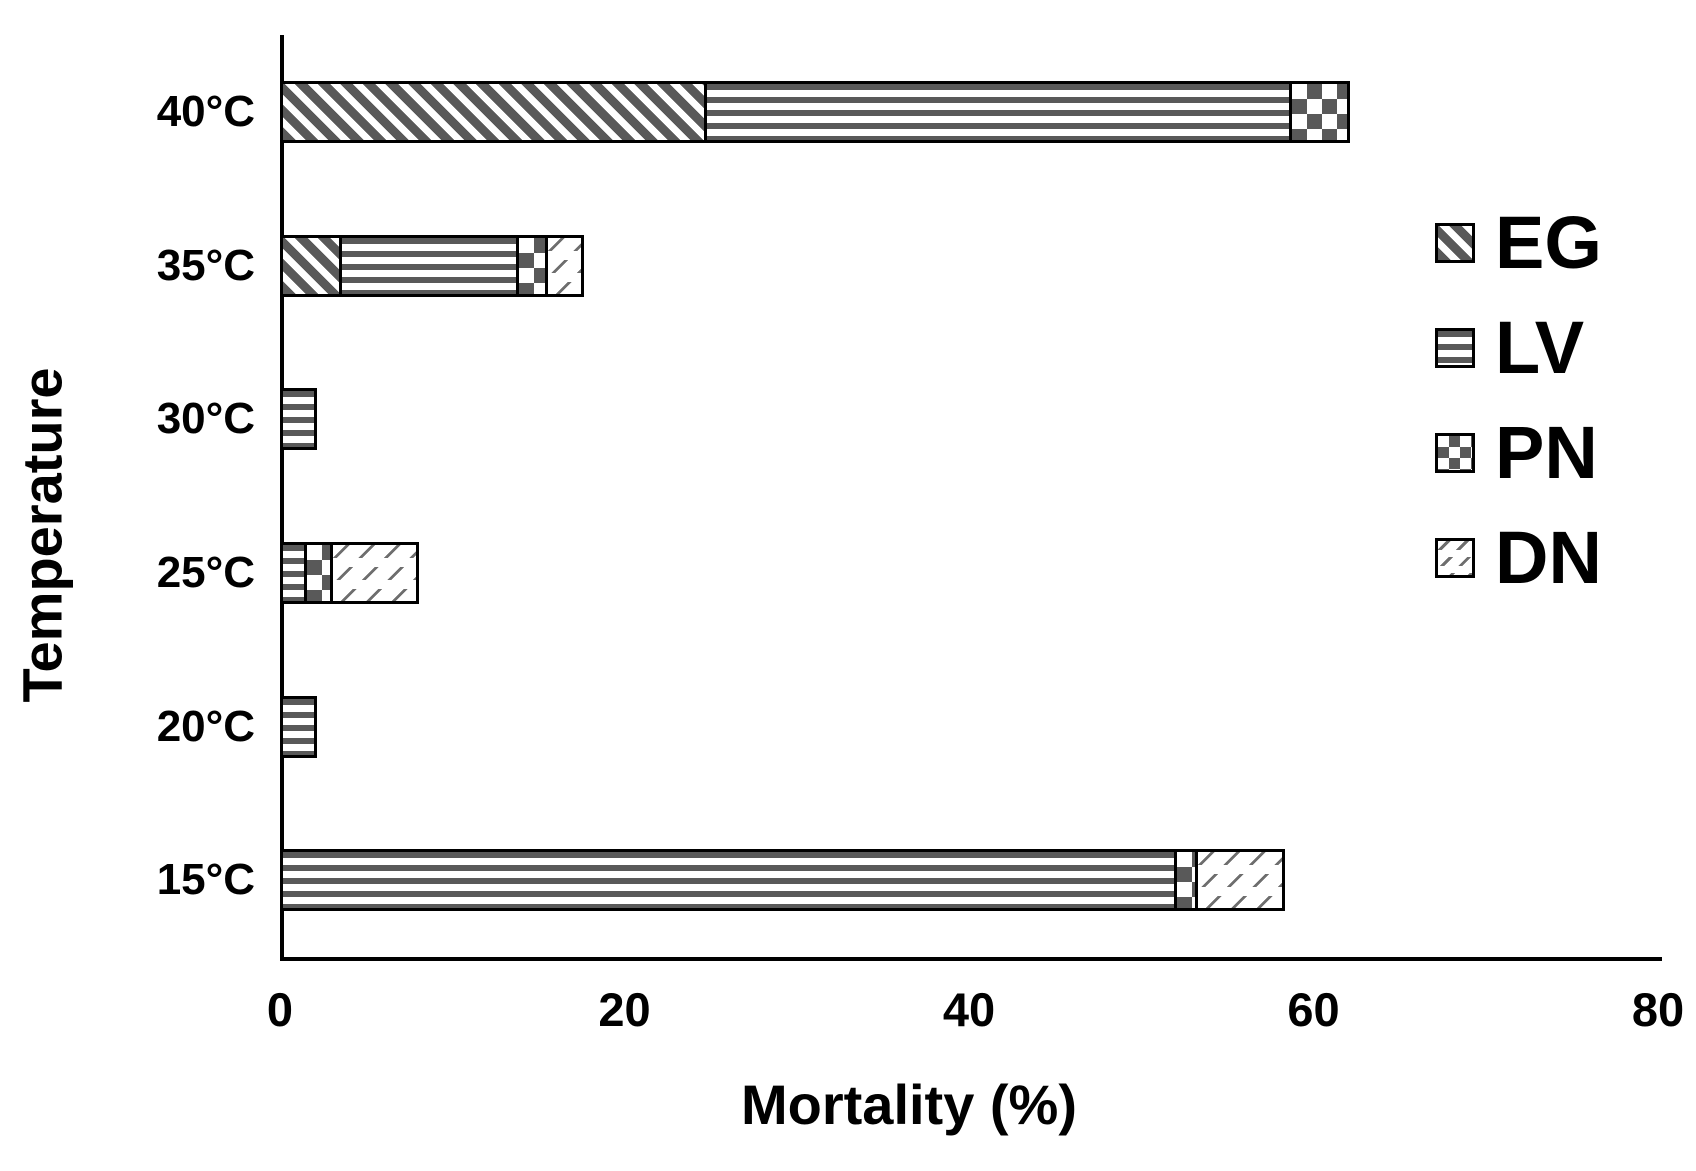  I want to click on bar-segment-eg-40c, so click(495, 111).